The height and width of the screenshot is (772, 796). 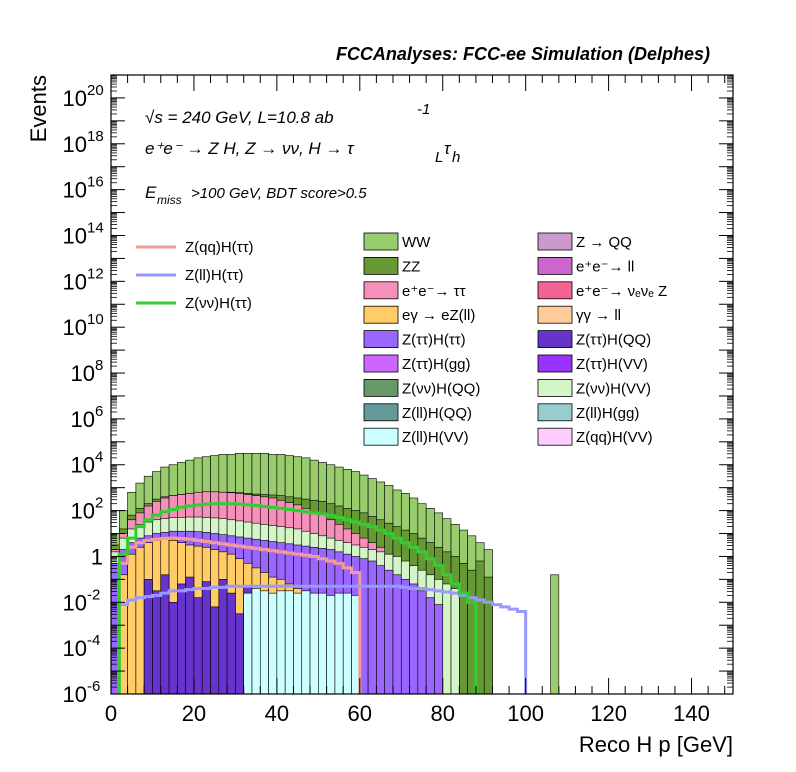 I want to click on bar-Z(νν)H(VV)-41, so click(x=455, y=641).